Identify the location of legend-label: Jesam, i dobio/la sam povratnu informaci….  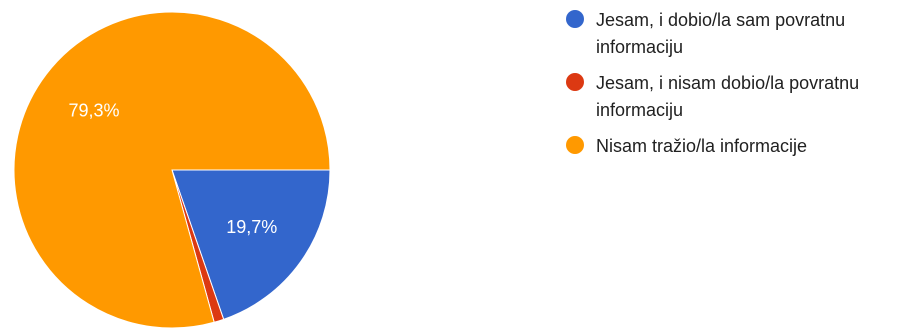
(753, 34).